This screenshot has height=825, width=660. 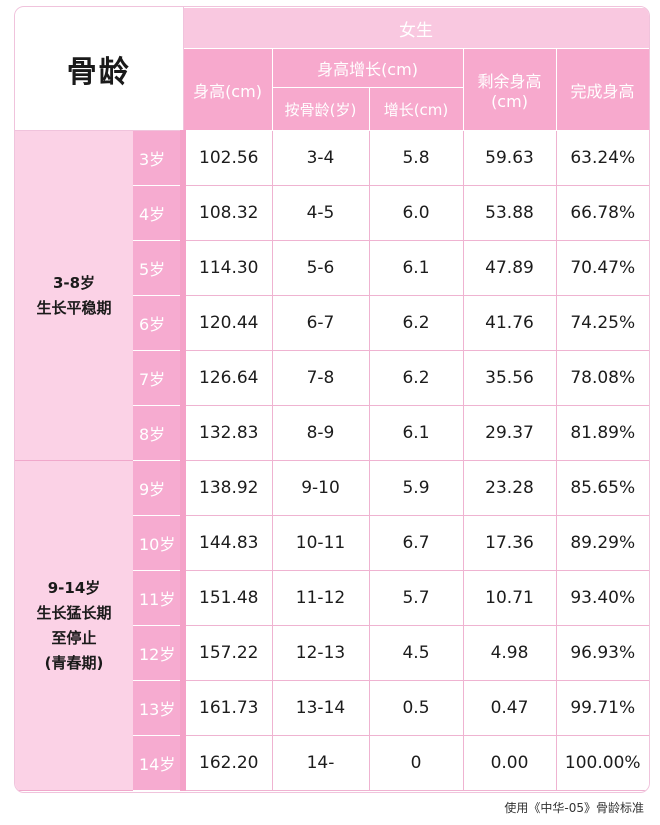 What do you see at coordinates (226, 543) in the screenshot?
I see `height-cell: 144.83` at bounding box center [226, 543].